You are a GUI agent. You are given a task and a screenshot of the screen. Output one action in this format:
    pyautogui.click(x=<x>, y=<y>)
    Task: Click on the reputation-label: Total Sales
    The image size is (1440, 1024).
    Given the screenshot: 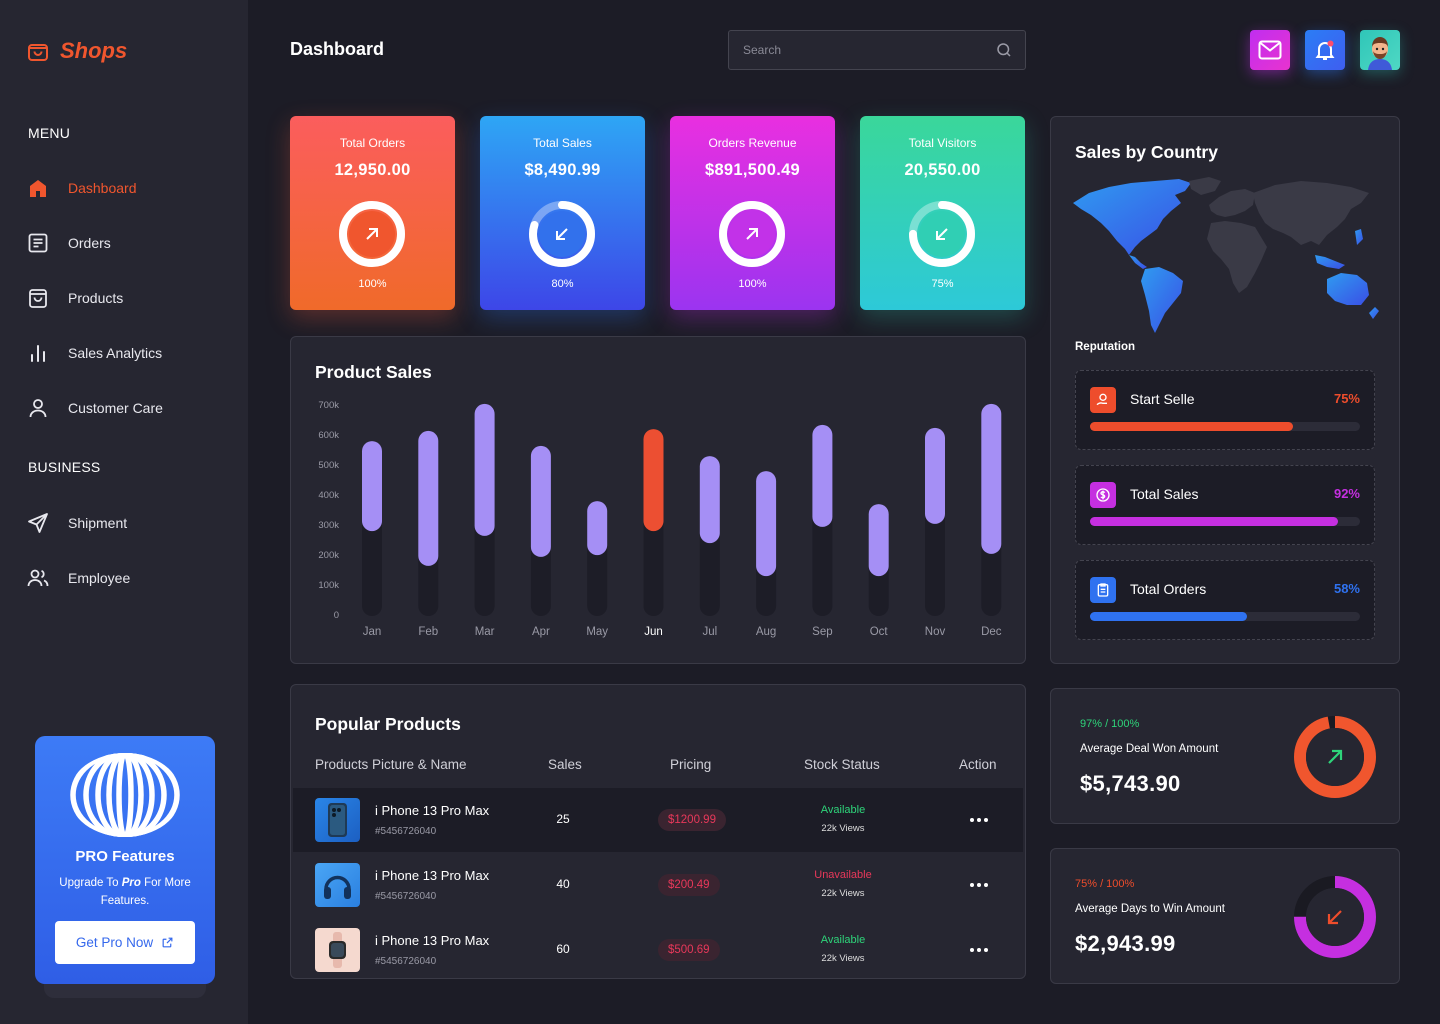 What is the action you would take?
    pyautogui.click(x=1164, y=494)
    